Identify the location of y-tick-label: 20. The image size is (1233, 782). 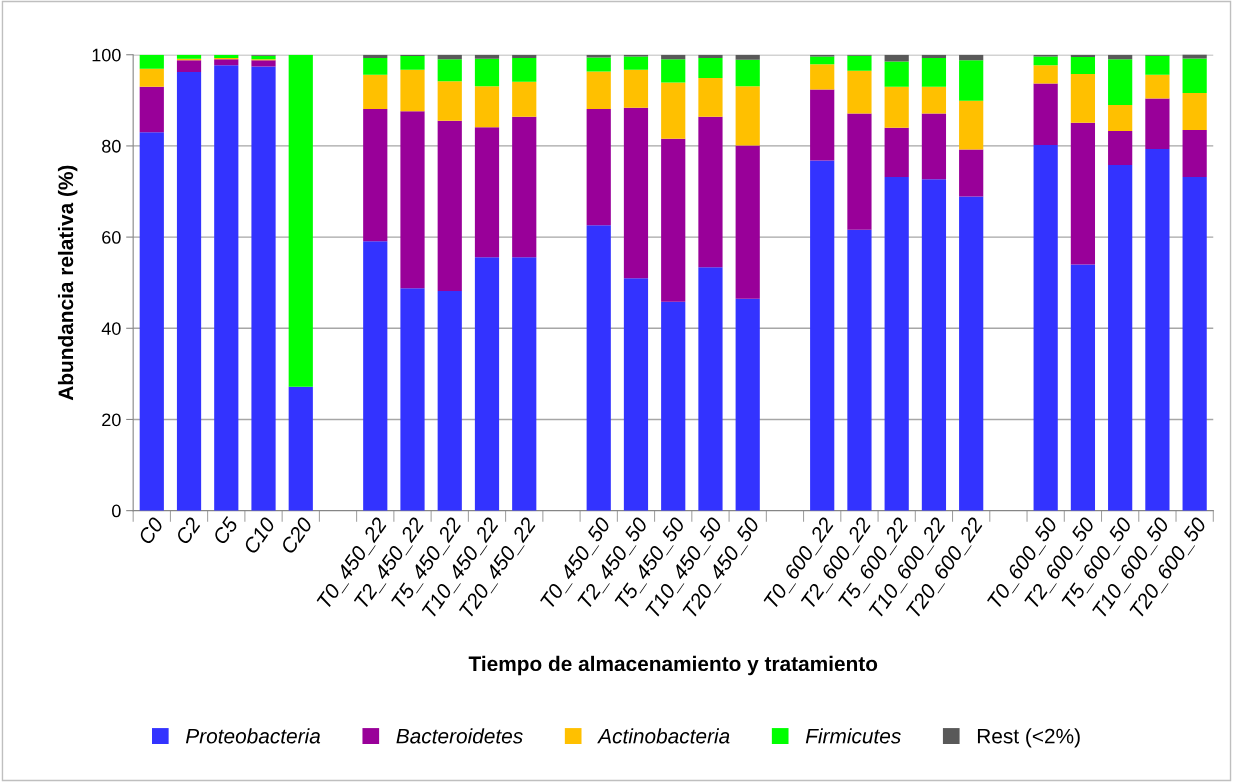
(111, 420).